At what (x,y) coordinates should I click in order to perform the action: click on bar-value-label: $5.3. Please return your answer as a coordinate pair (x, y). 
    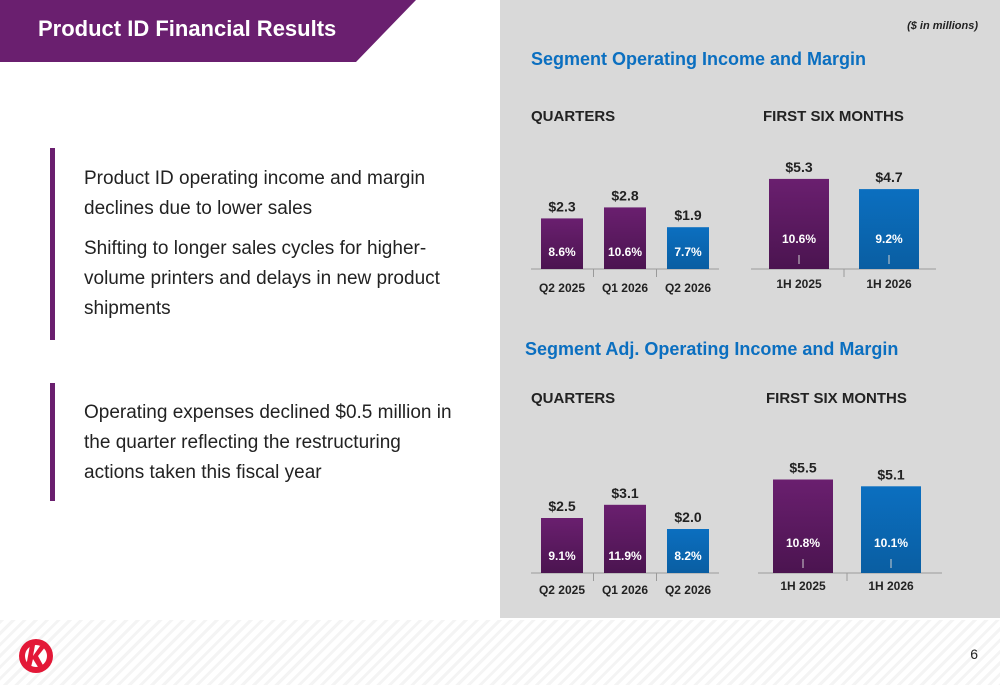
    Looking at the image, I should click on (798, 167).